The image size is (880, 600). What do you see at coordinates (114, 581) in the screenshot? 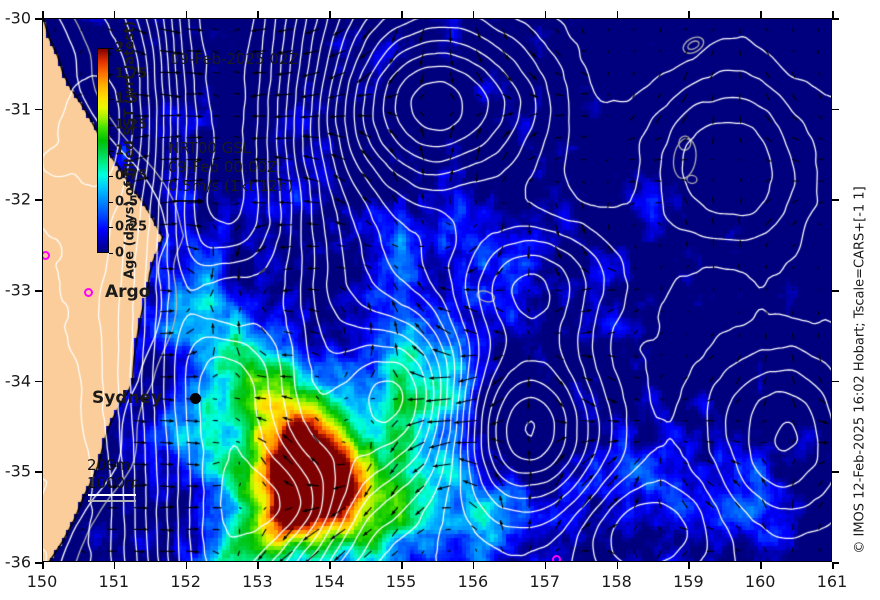
I see `x-axis-tick-label: 151` at bounding box center [114, 581].